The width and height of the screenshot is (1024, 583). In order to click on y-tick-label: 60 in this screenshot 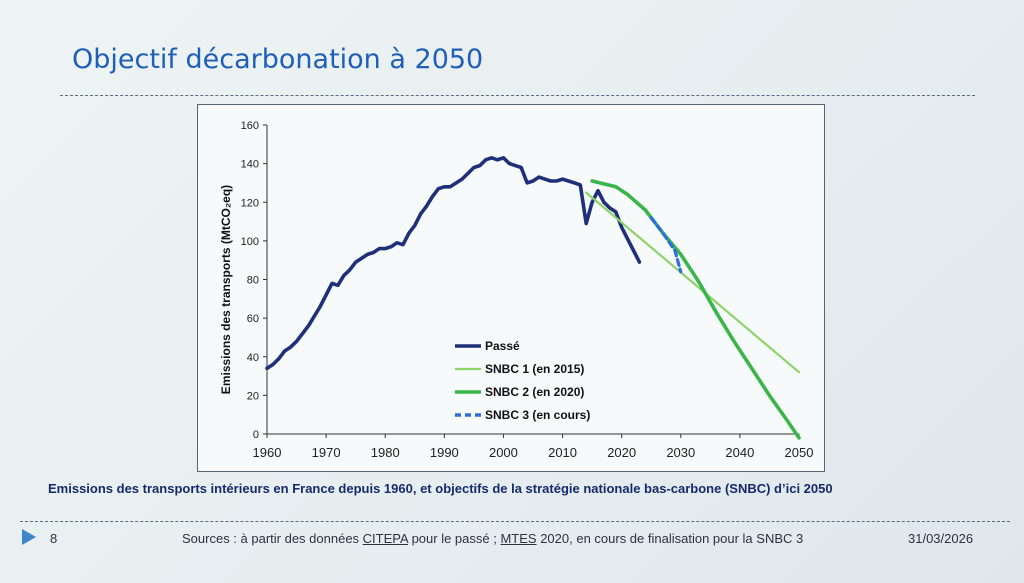, I will do `click(253, 319)`.